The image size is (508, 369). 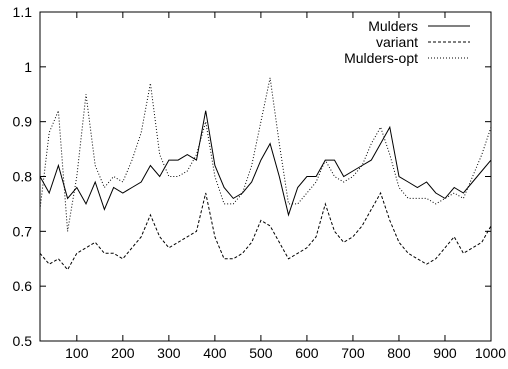 I want to click on y-tick-label: 0.7, so click(x=23, y=231).